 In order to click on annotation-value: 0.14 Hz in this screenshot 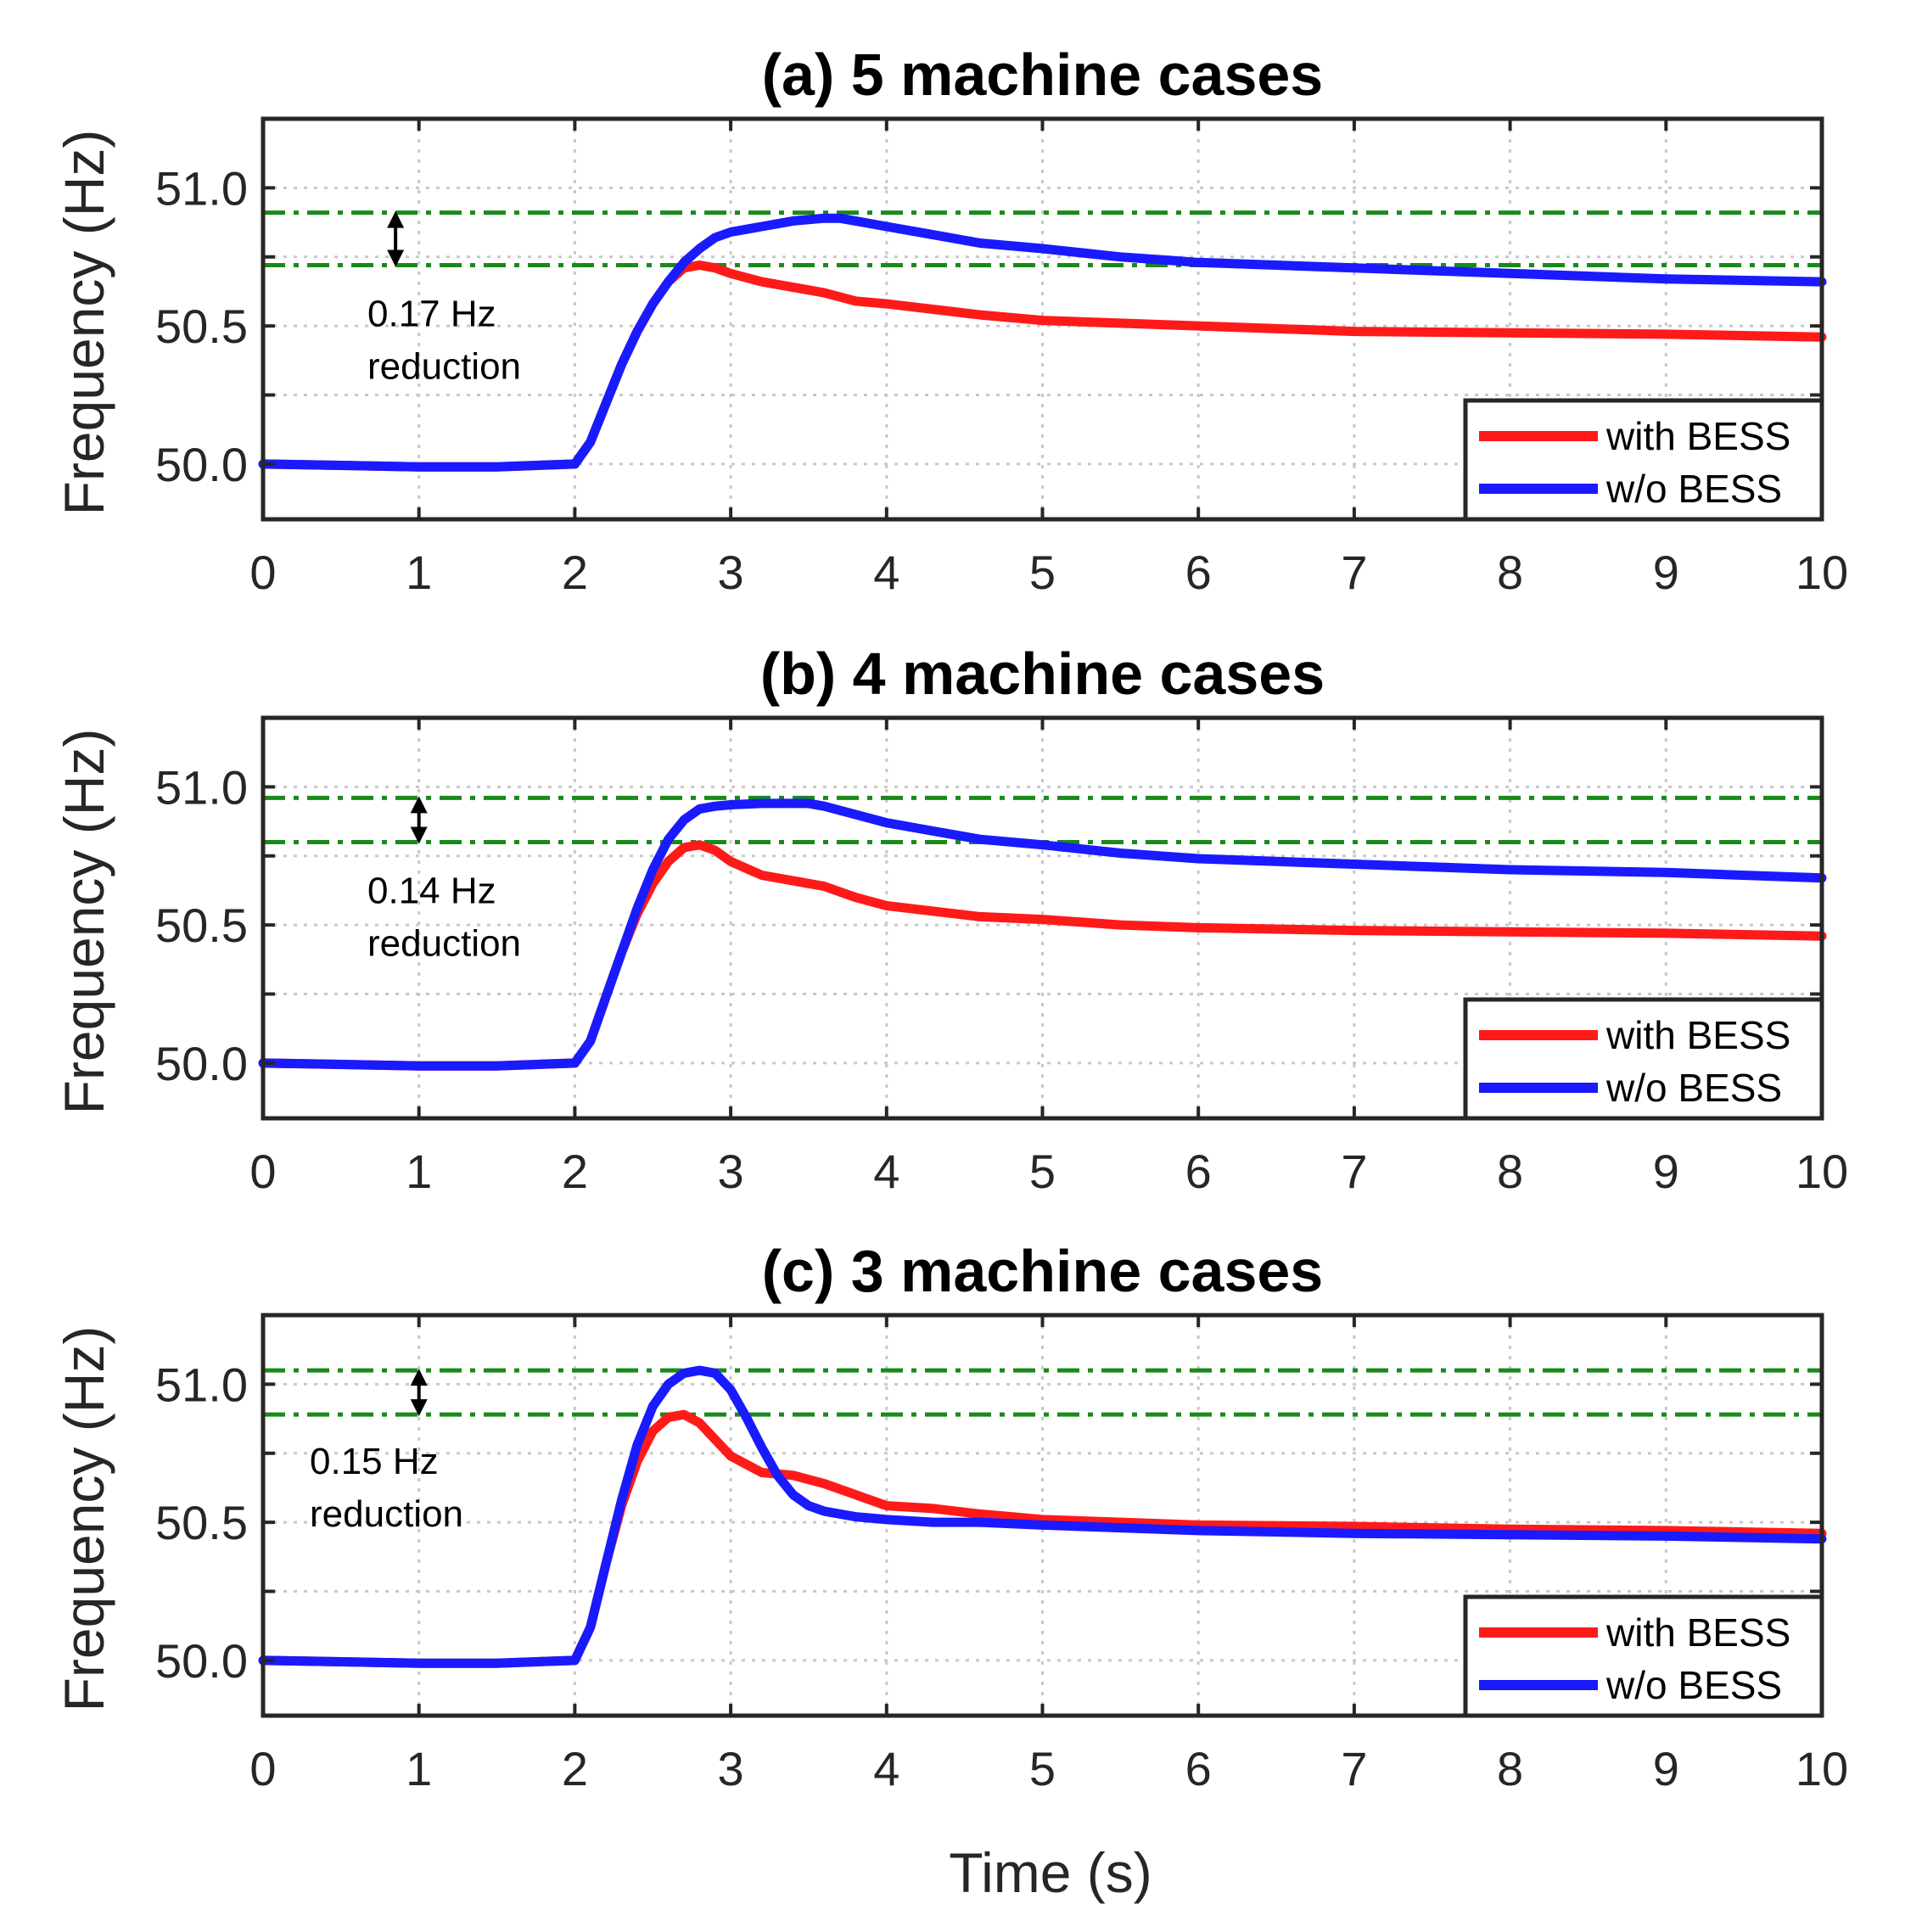, I will do `click(431, 890)`.